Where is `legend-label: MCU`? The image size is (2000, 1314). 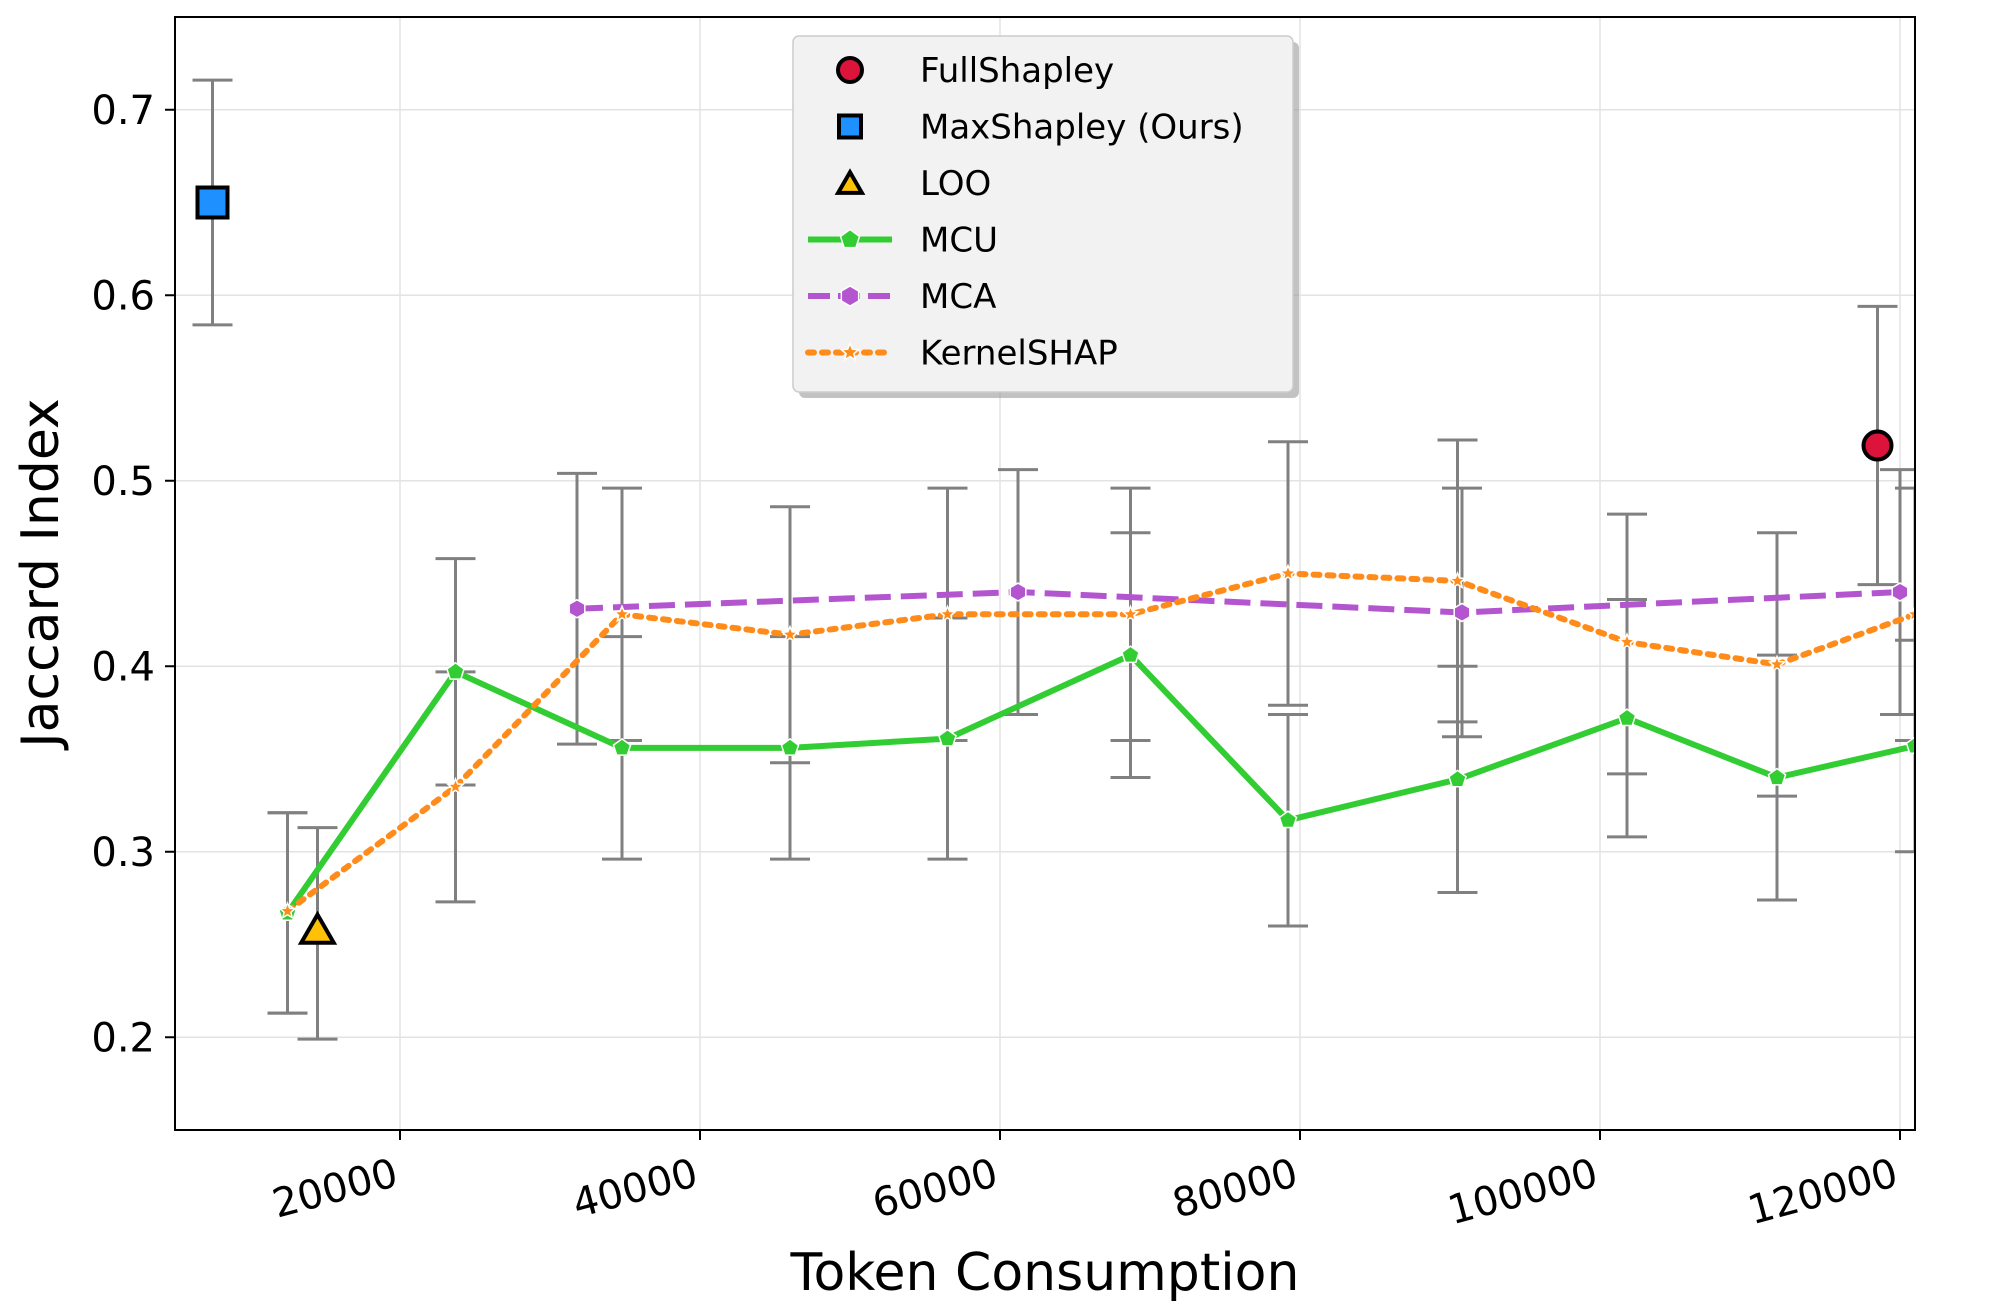
legend-label: MCU is located at coordinates (959, 241).